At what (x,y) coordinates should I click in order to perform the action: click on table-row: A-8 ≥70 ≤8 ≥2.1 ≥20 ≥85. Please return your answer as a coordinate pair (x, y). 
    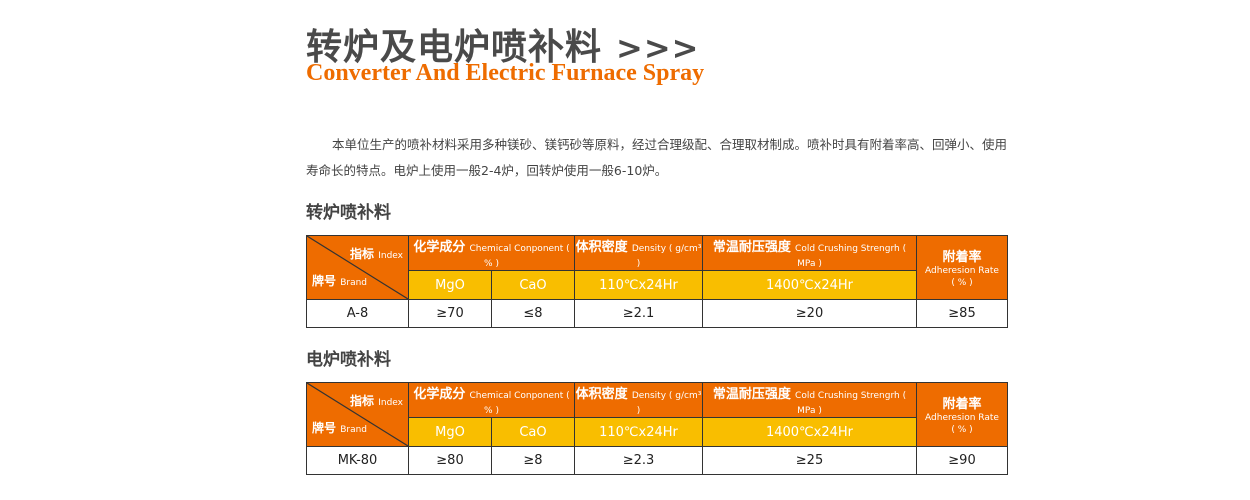
    Looking at the image, I should click on (657, 313).